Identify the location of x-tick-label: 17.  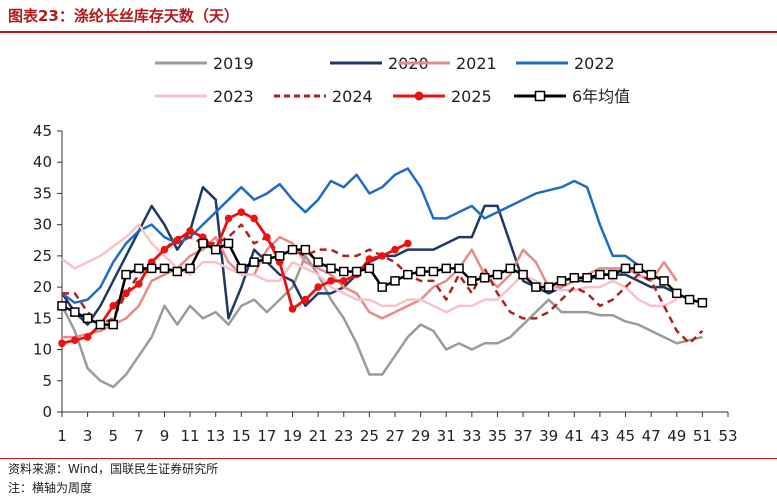
(266, 436).